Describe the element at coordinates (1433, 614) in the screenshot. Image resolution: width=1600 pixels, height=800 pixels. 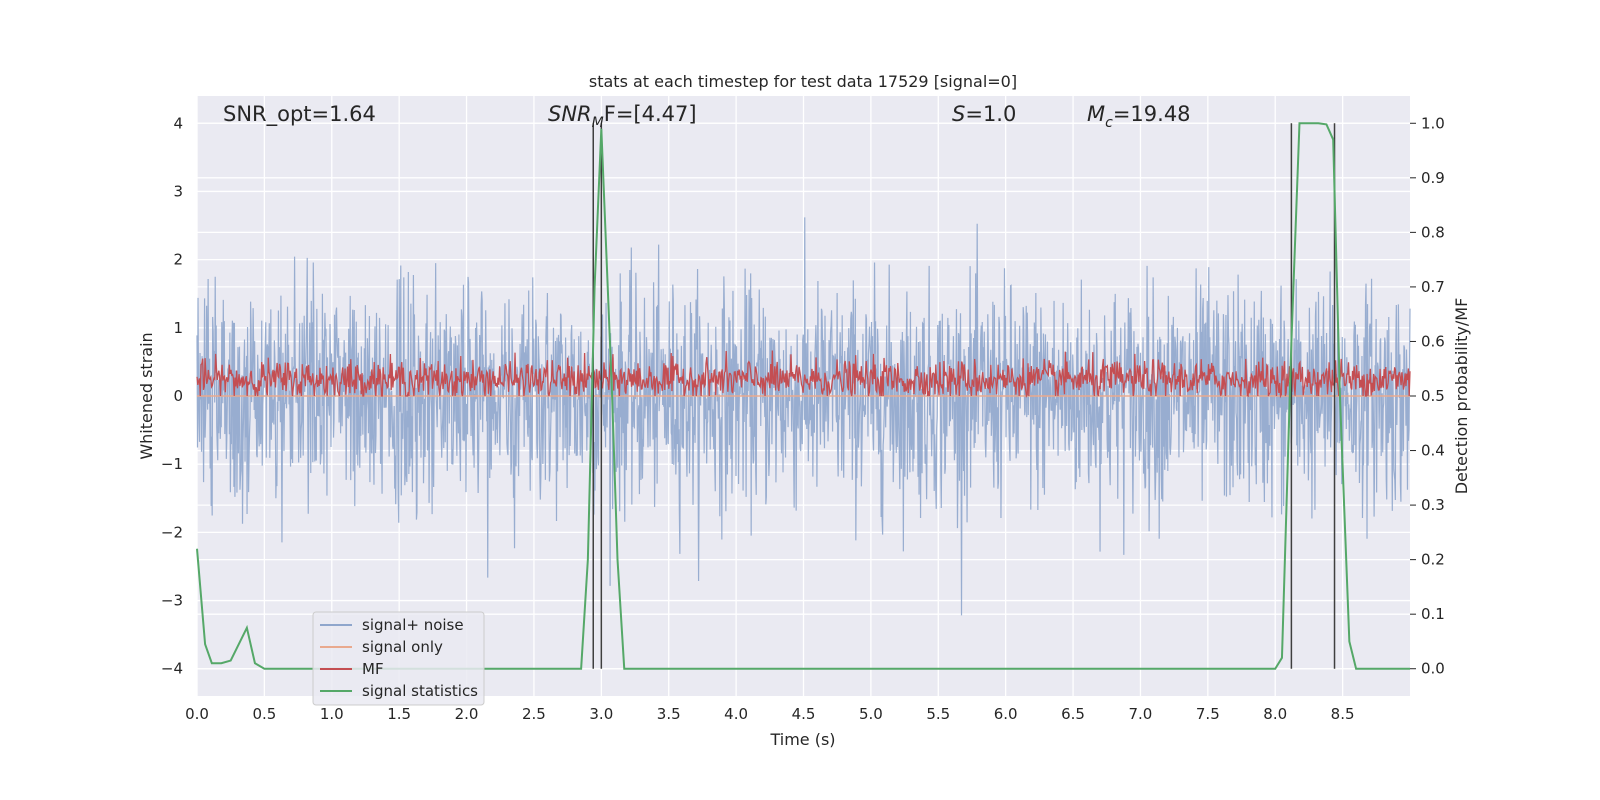
I see `right-y-tick-label: 0.1` at that location.